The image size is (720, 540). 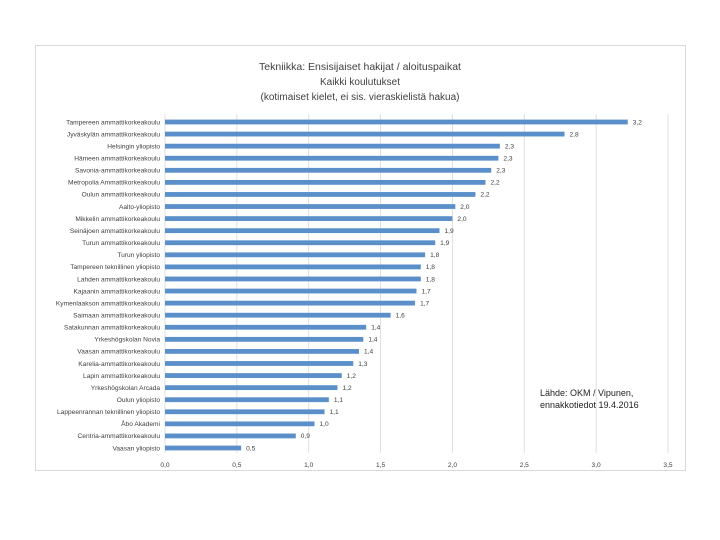 What do you see at coordinates (308, 465) in the screenshot?
I see `x-tick-label: 1,0` at bounding box center [308, 465].